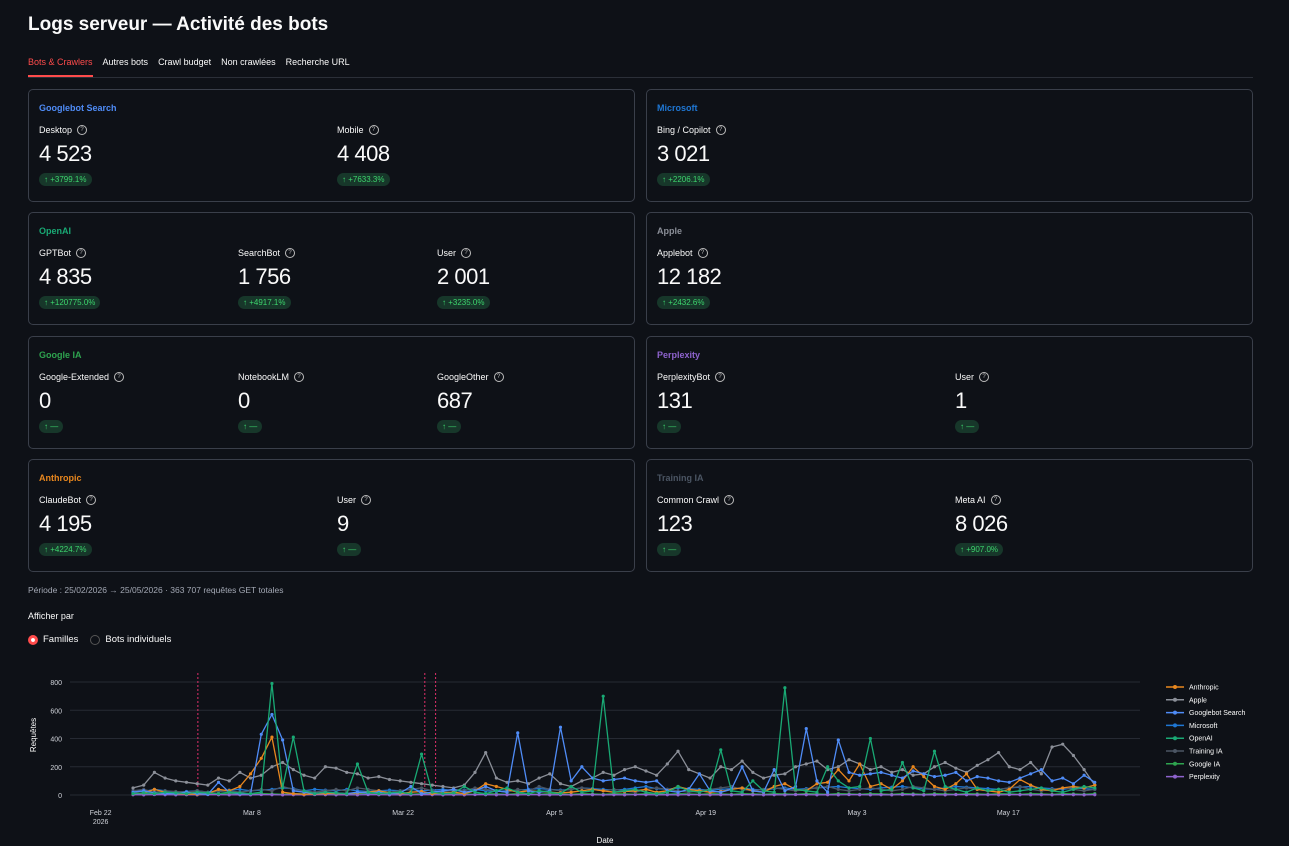  What do you see at coordinates (65, 549) in the screenshot?
I see `metric-delta: ↑ +4224.7%` at bounding box center [65, 549].